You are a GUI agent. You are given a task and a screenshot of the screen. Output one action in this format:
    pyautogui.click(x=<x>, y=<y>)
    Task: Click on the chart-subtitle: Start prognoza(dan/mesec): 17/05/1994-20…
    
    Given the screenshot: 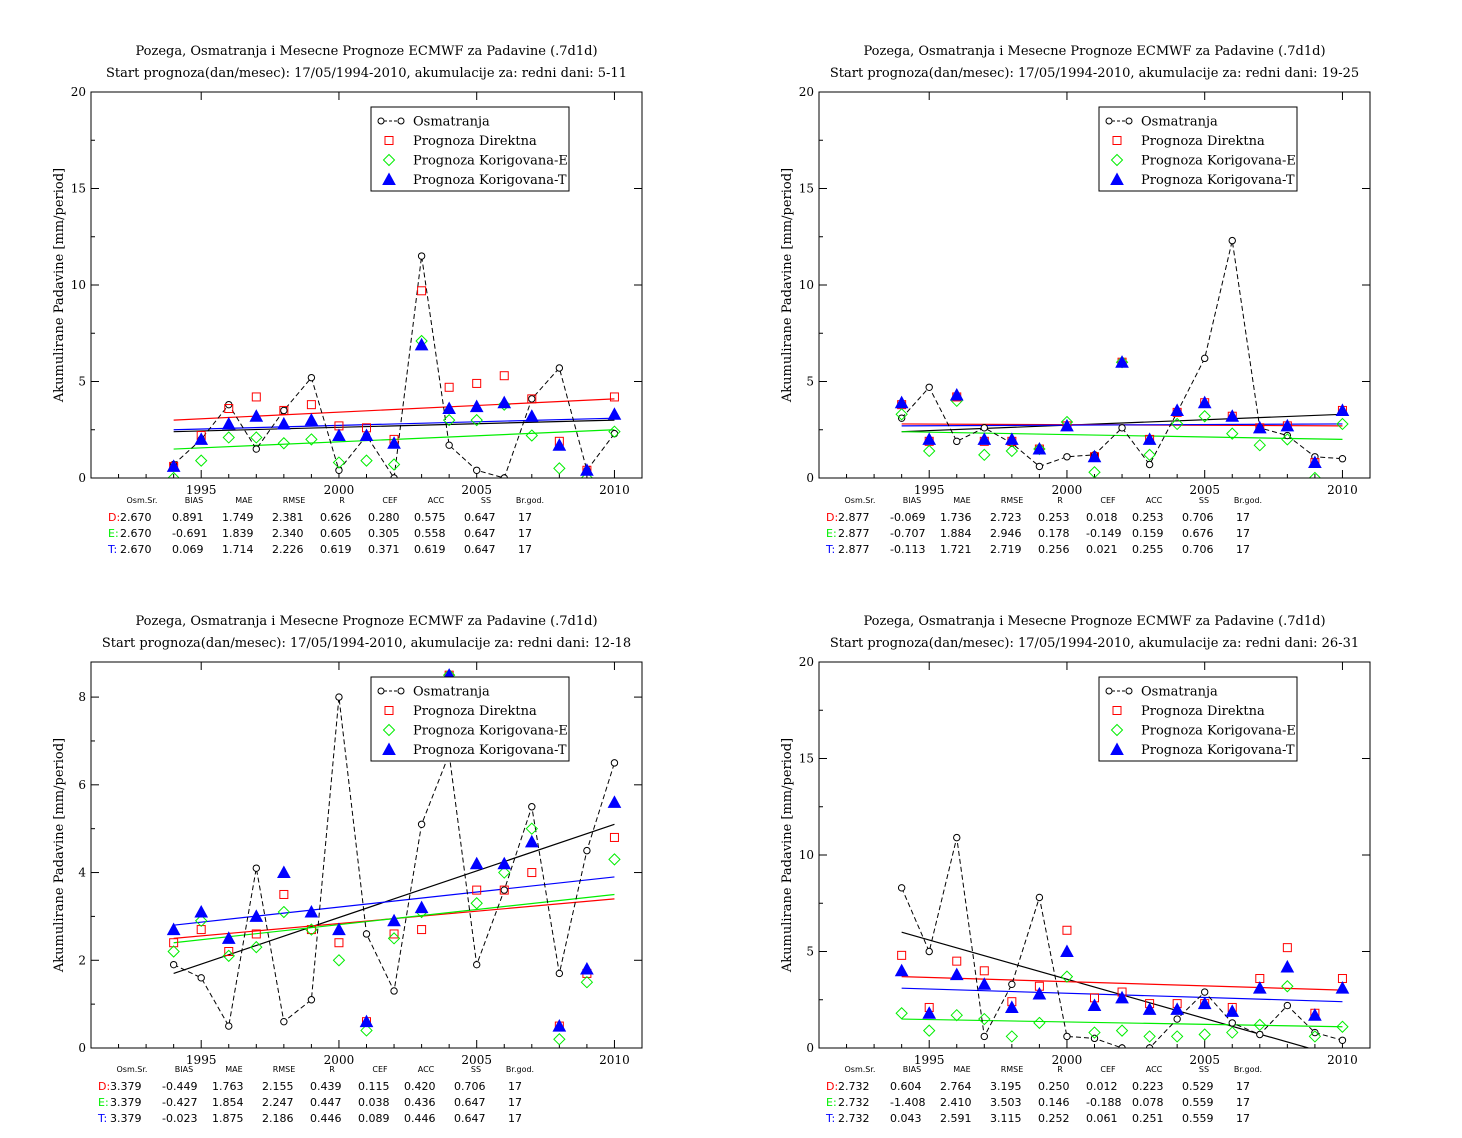 What is the action you would take?
    pyautogui.click(x=1094, y=73)
    